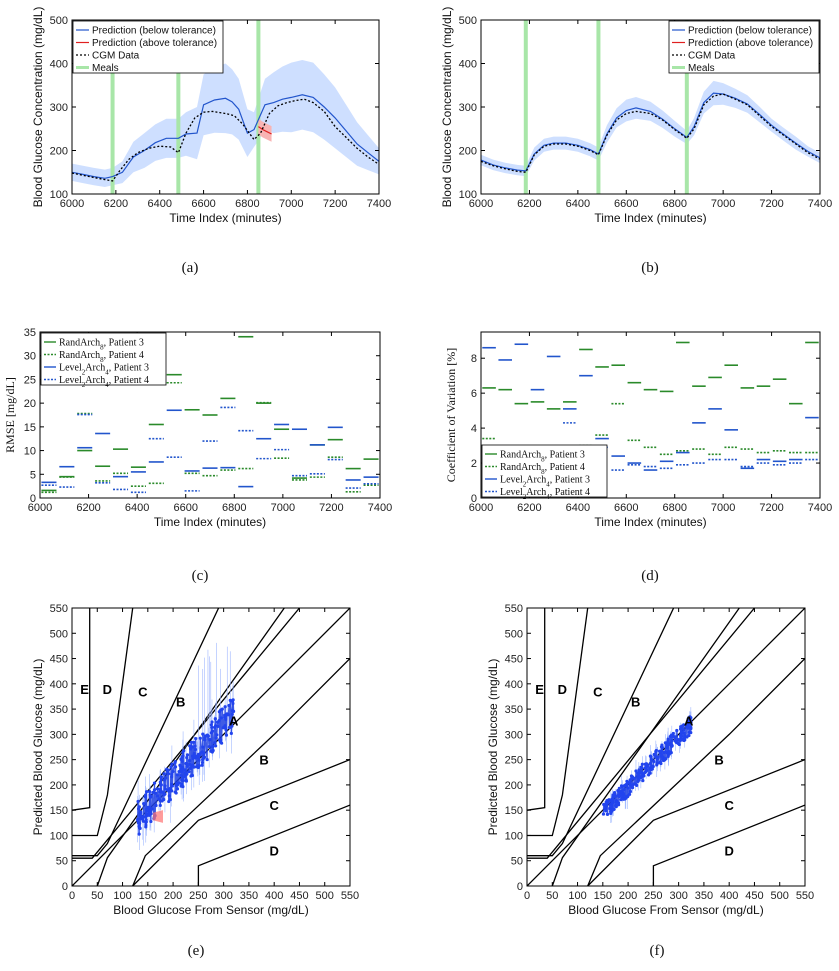 The image size is (839, 971). Describe the element at coordinates (157, 816) in the screenshot. I see `above-tolerance-points` at that location.